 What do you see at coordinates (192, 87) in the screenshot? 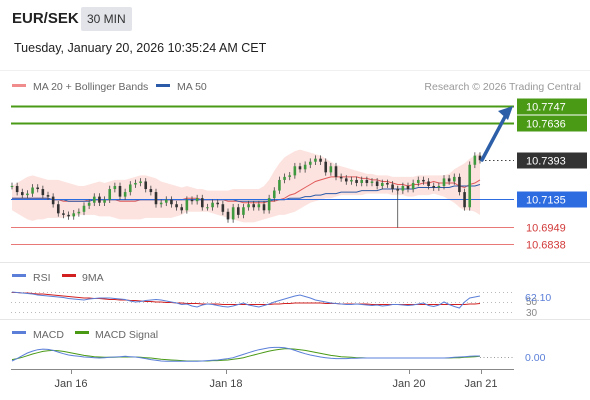
I see `legend-label: MA 50` at bounding box center [192, 87].